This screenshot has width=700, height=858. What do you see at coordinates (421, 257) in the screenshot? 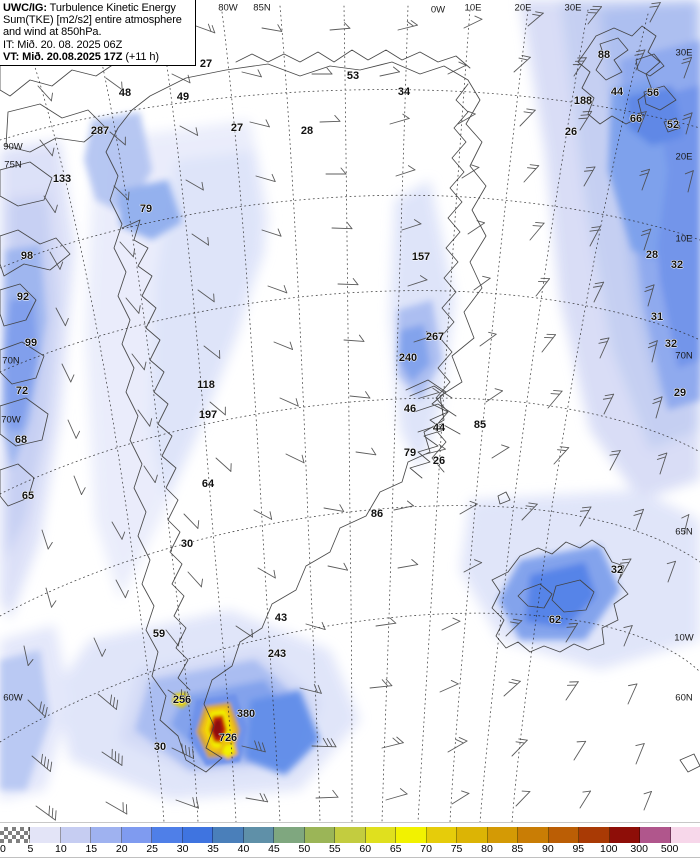
I see `tke-value-label: 157` at bounding box center [421, 257].